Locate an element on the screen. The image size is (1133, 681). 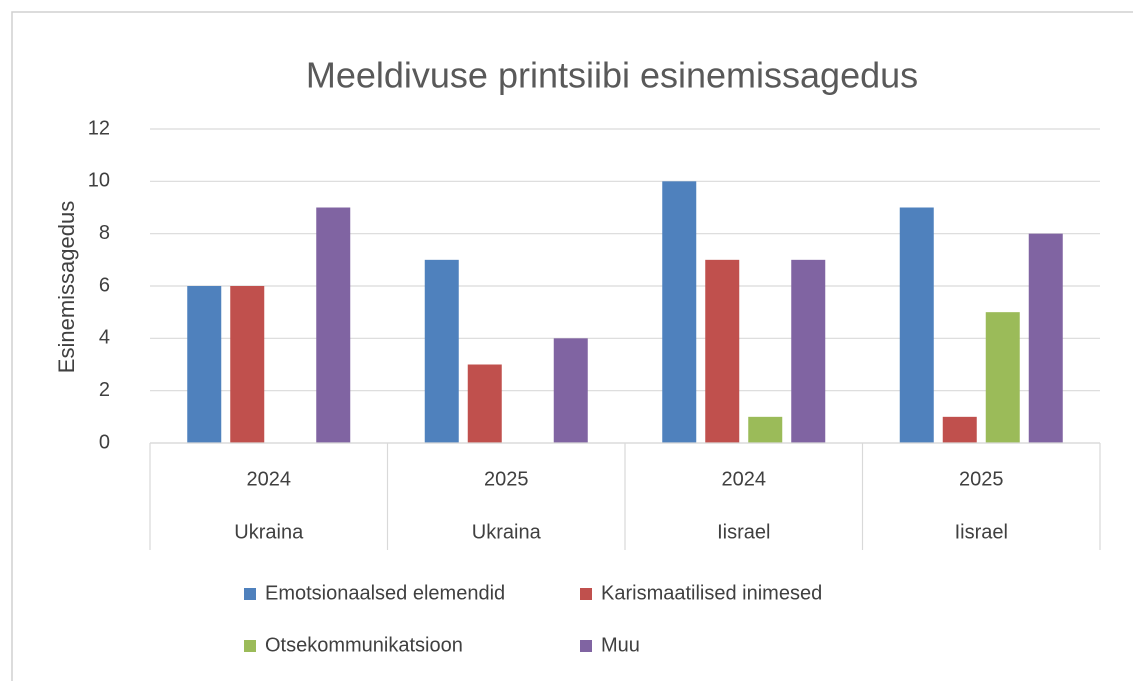
y-tick-label: 0 is located at coordinates (104, 442).